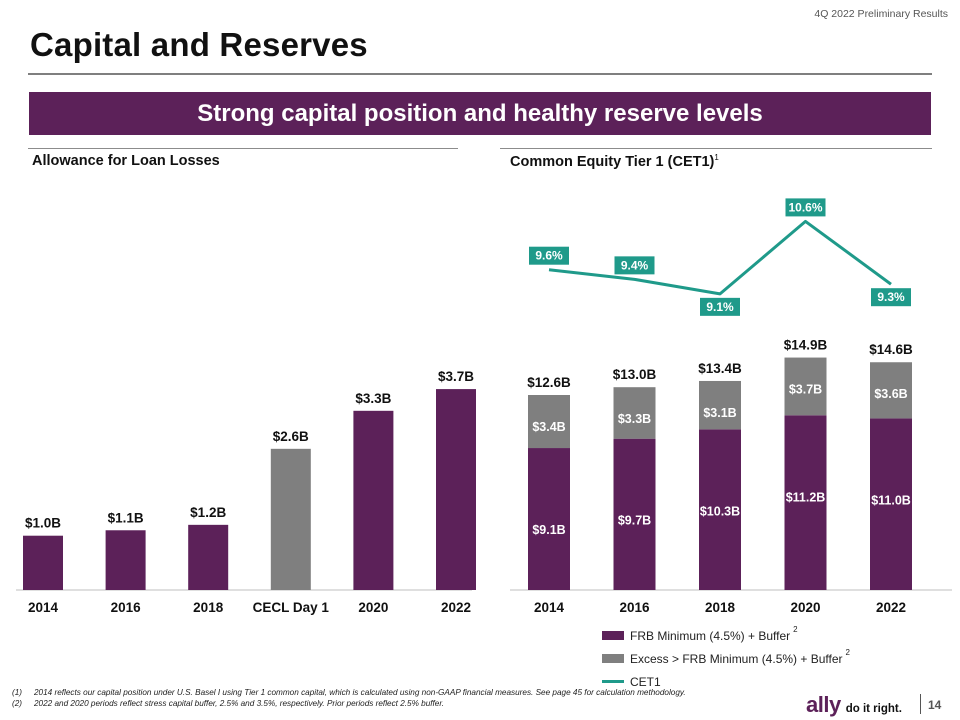 This screenshot has width=960, height=720. Describe the element at coordinates (291, 436) in the screenshot. I see `allowance-data-label: $2.6B` at that location.